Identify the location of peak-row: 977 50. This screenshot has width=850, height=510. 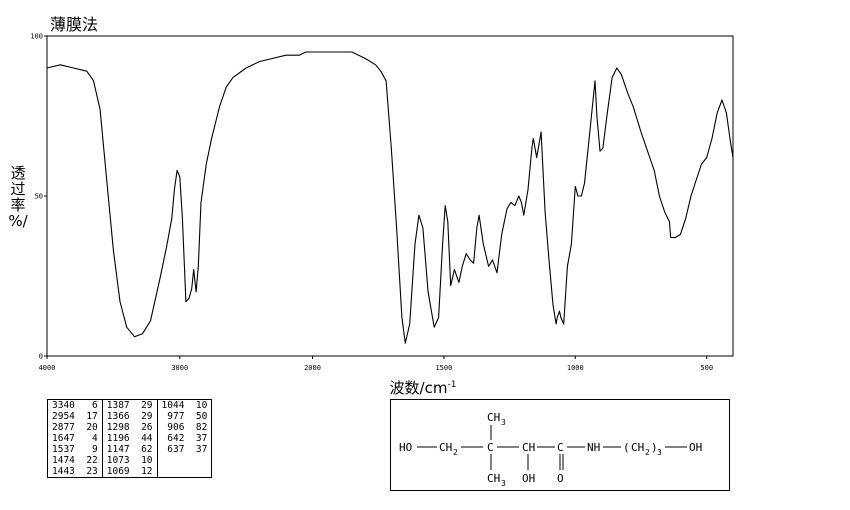
(184, 416).